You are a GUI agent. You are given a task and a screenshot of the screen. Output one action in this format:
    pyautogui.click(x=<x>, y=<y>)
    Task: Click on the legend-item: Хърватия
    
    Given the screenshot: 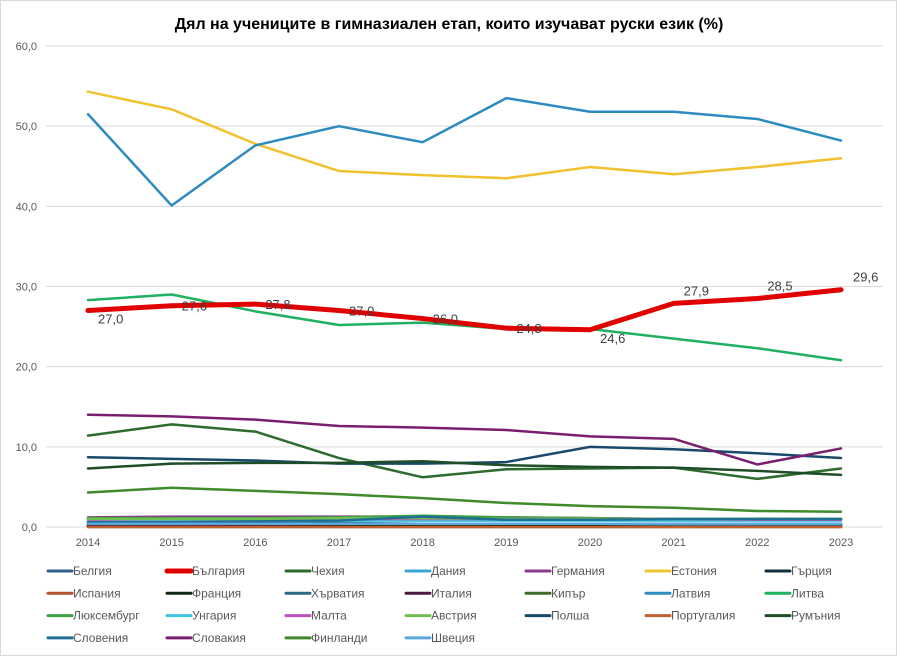 What is the action you would take?
    pyautogui.click(x=324, y=593)
    